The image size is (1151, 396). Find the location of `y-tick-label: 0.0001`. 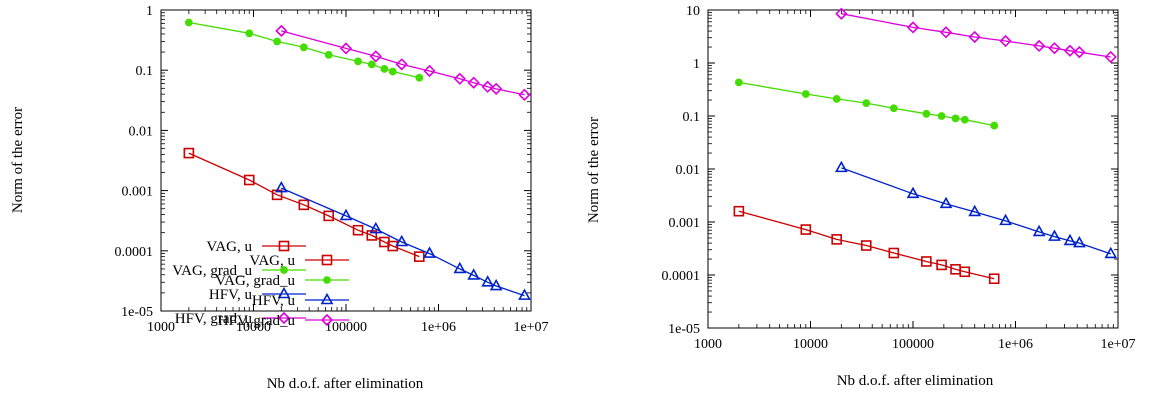

y-tick-label: 0.0001 is located at coordinates (134, 252).